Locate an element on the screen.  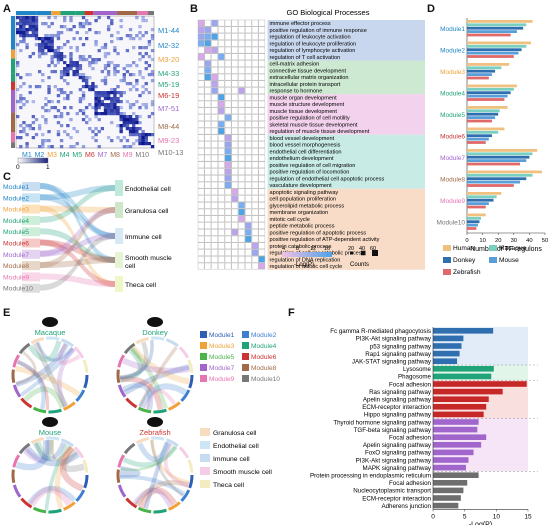
go-term-label: skeletal muscle tissue development is located at coordinates (314, 125).